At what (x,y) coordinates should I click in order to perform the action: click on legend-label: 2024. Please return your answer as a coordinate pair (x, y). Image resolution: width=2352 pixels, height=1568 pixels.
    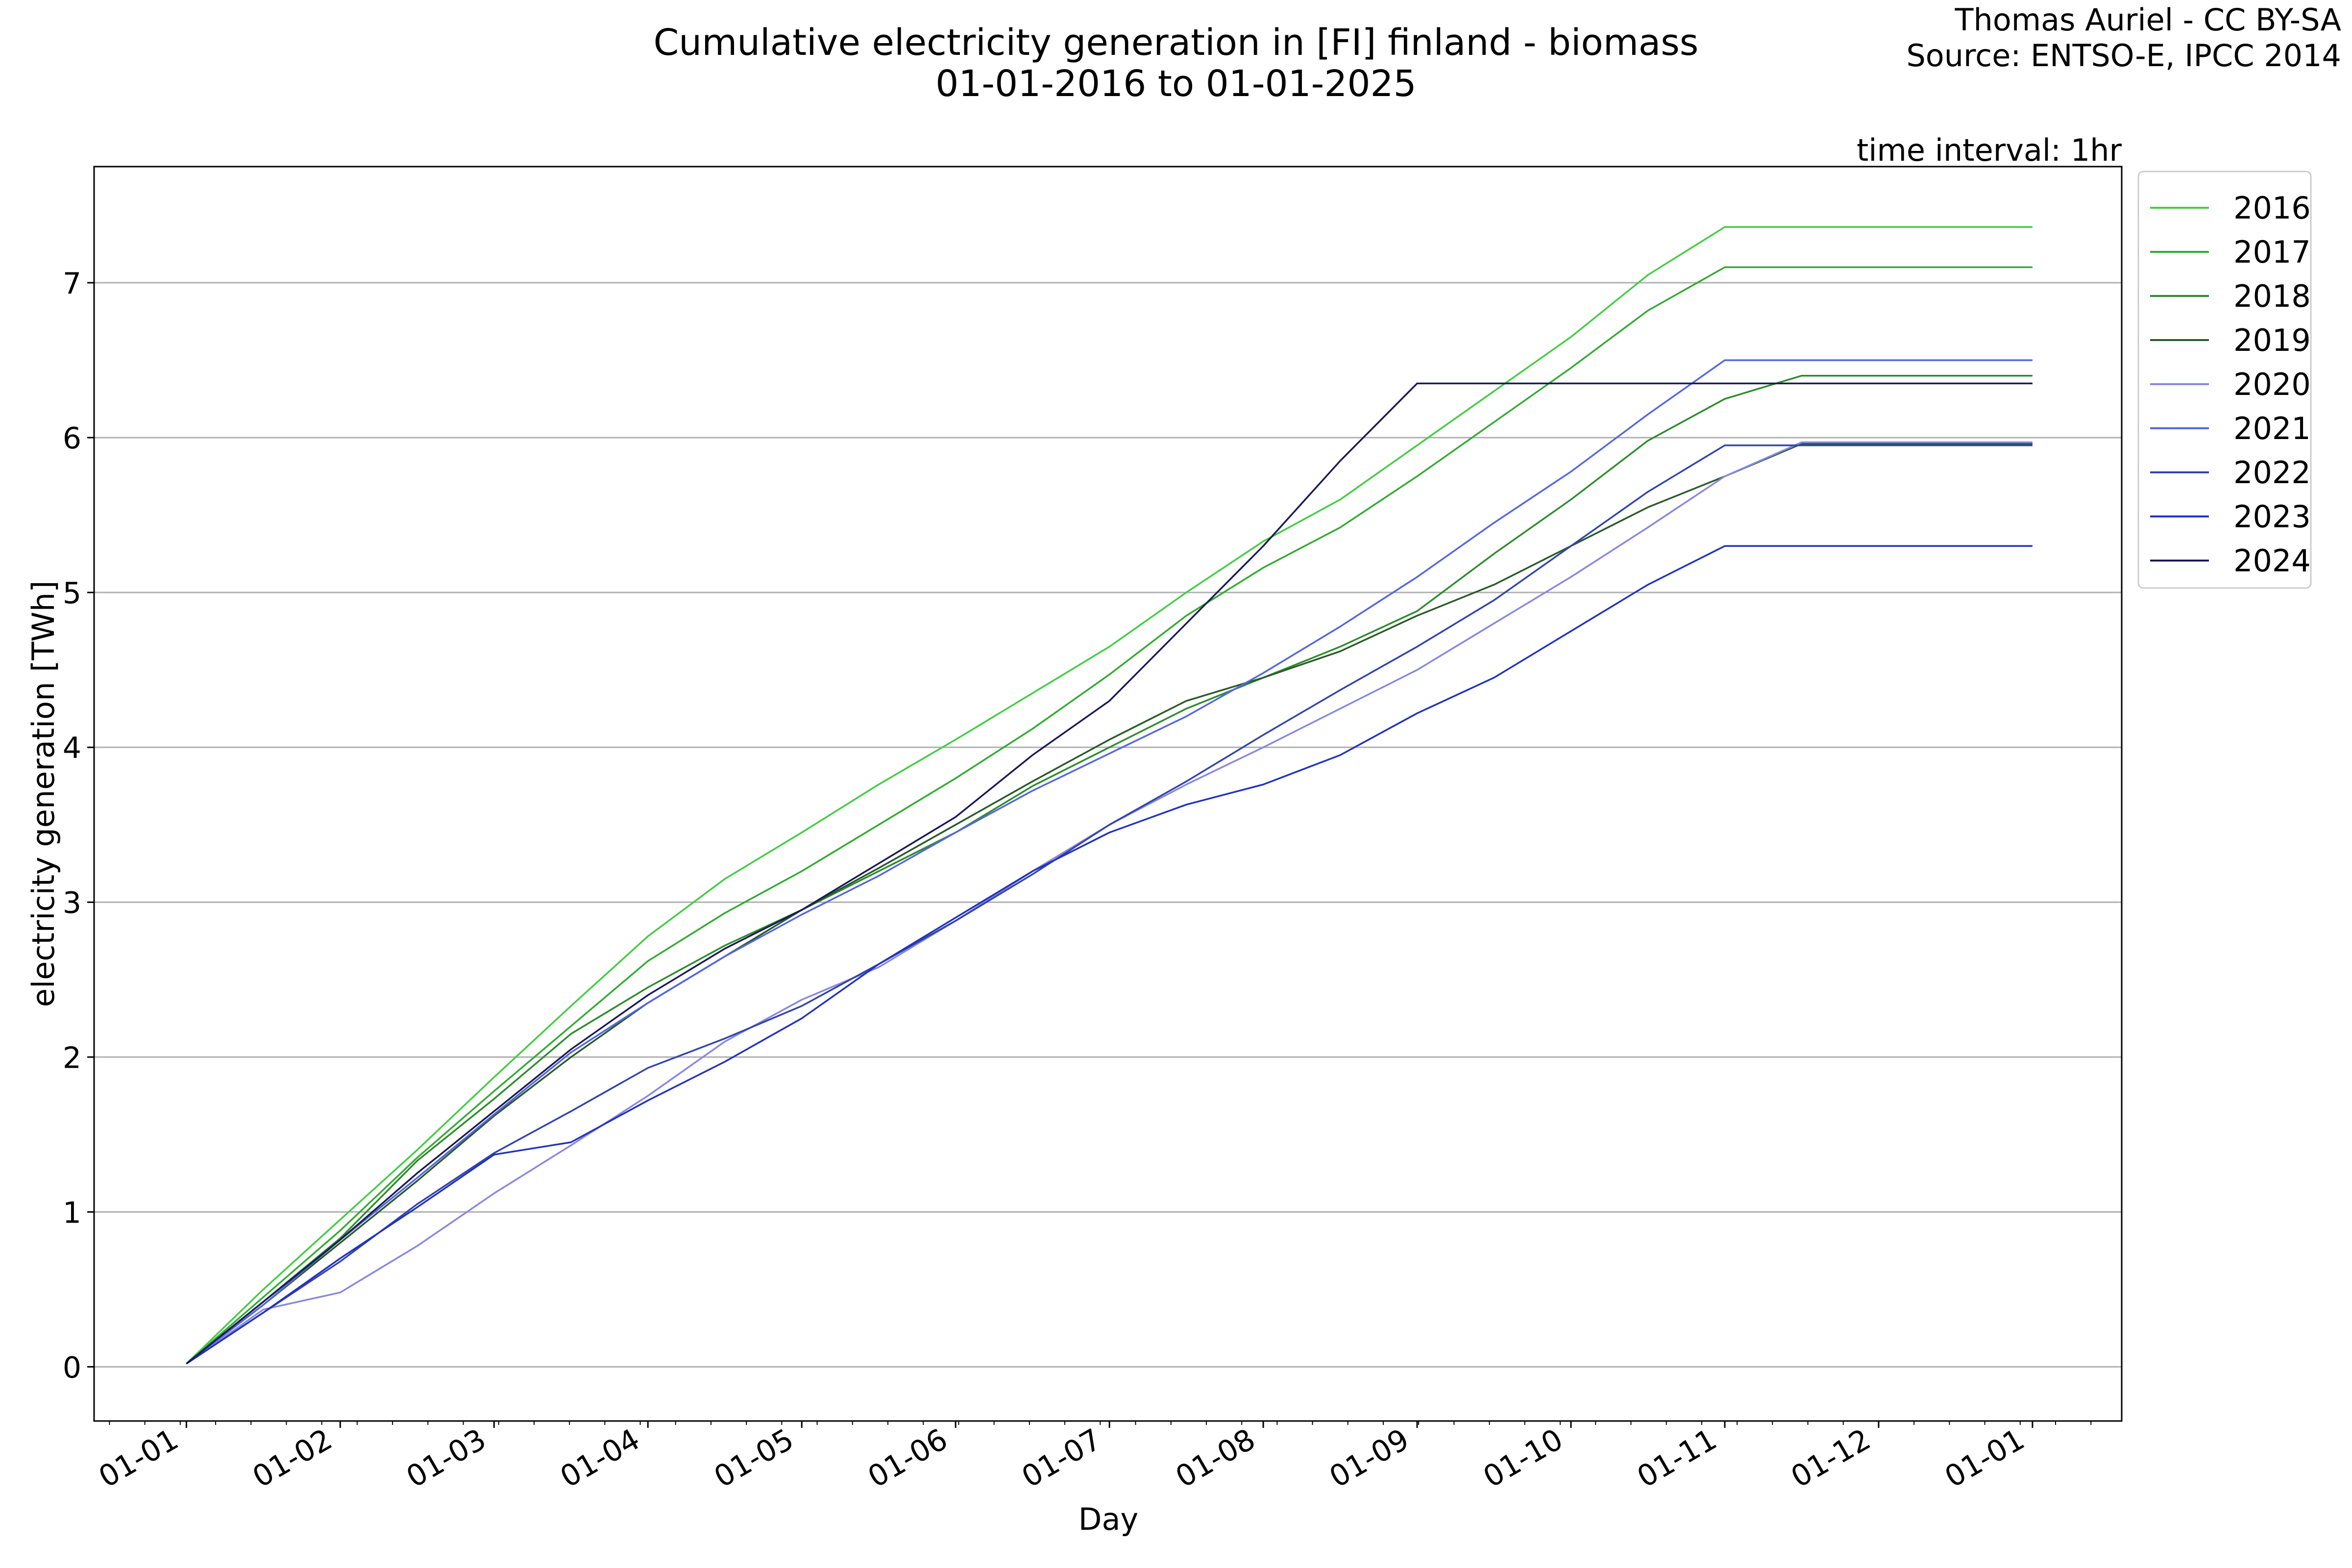
    Looking at the image, I should click on (2272, 561).